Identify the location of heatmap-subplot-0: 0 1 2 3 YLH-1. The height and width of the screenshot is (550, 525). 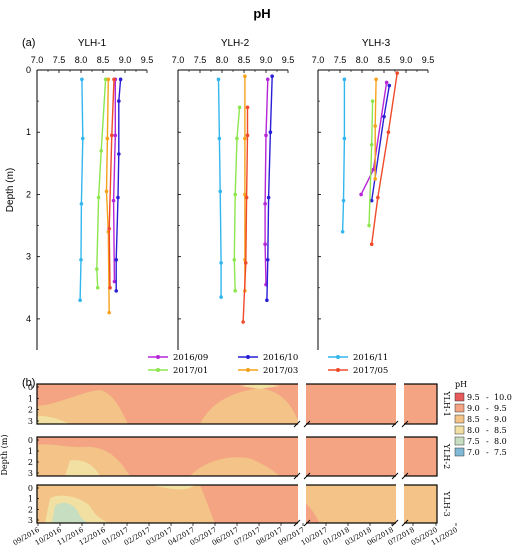
(239, 405).